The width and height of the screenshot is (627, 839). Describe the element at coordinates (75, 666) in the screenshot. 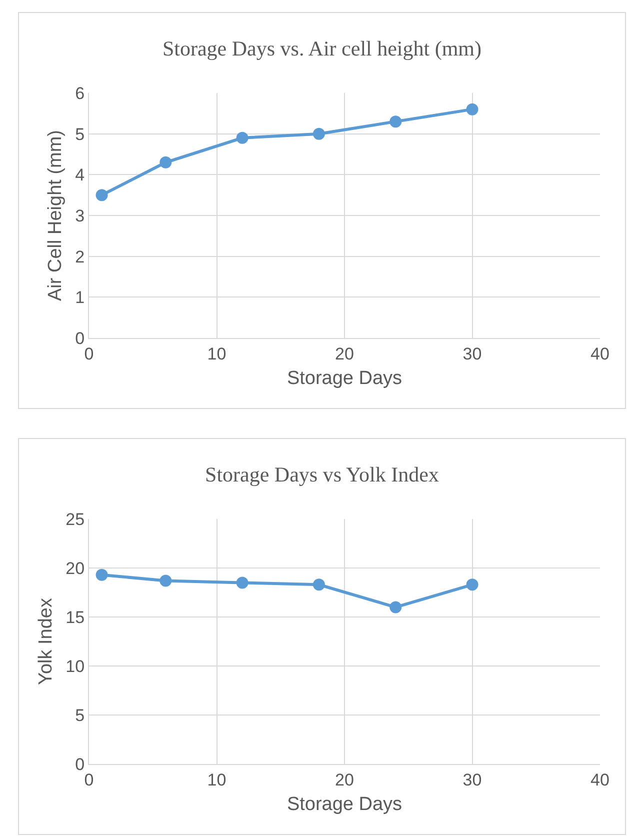

I see `y-tick-label: 10` at that location.